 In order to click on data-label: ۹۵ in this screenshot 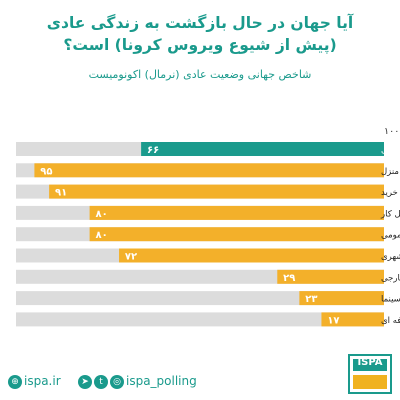, I will do `click(46, 171)`.